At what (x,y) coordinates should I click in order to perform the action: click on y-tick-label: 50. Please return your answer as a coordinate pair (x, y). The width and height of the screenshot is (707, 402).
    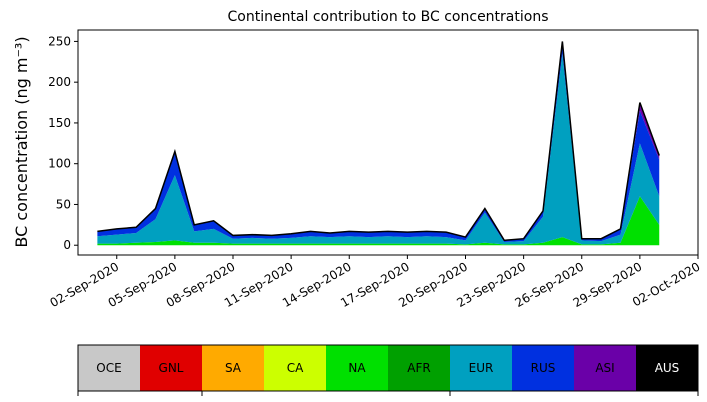
    Looking at the image, I should click on (63, 204).